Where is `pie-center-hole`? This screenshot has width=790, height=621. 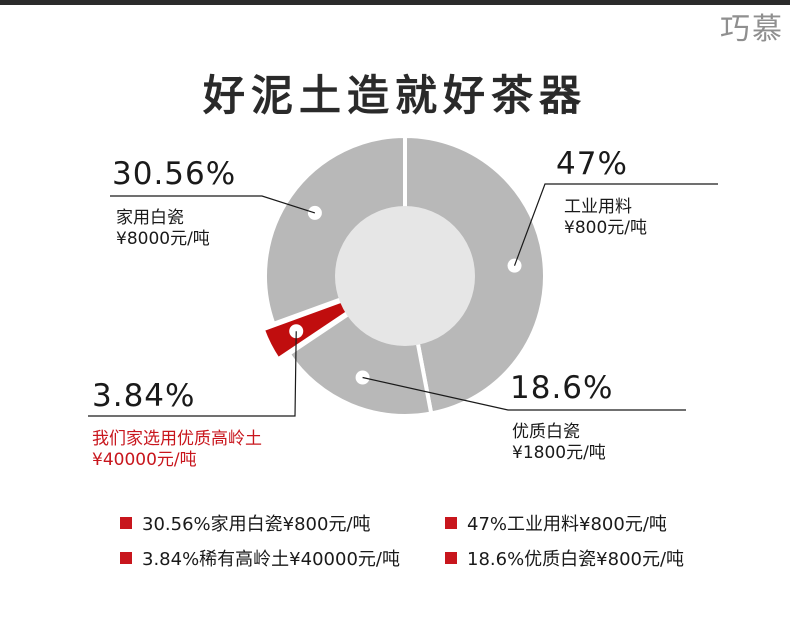
pie-center-hole is located at coordinates (405, 276).